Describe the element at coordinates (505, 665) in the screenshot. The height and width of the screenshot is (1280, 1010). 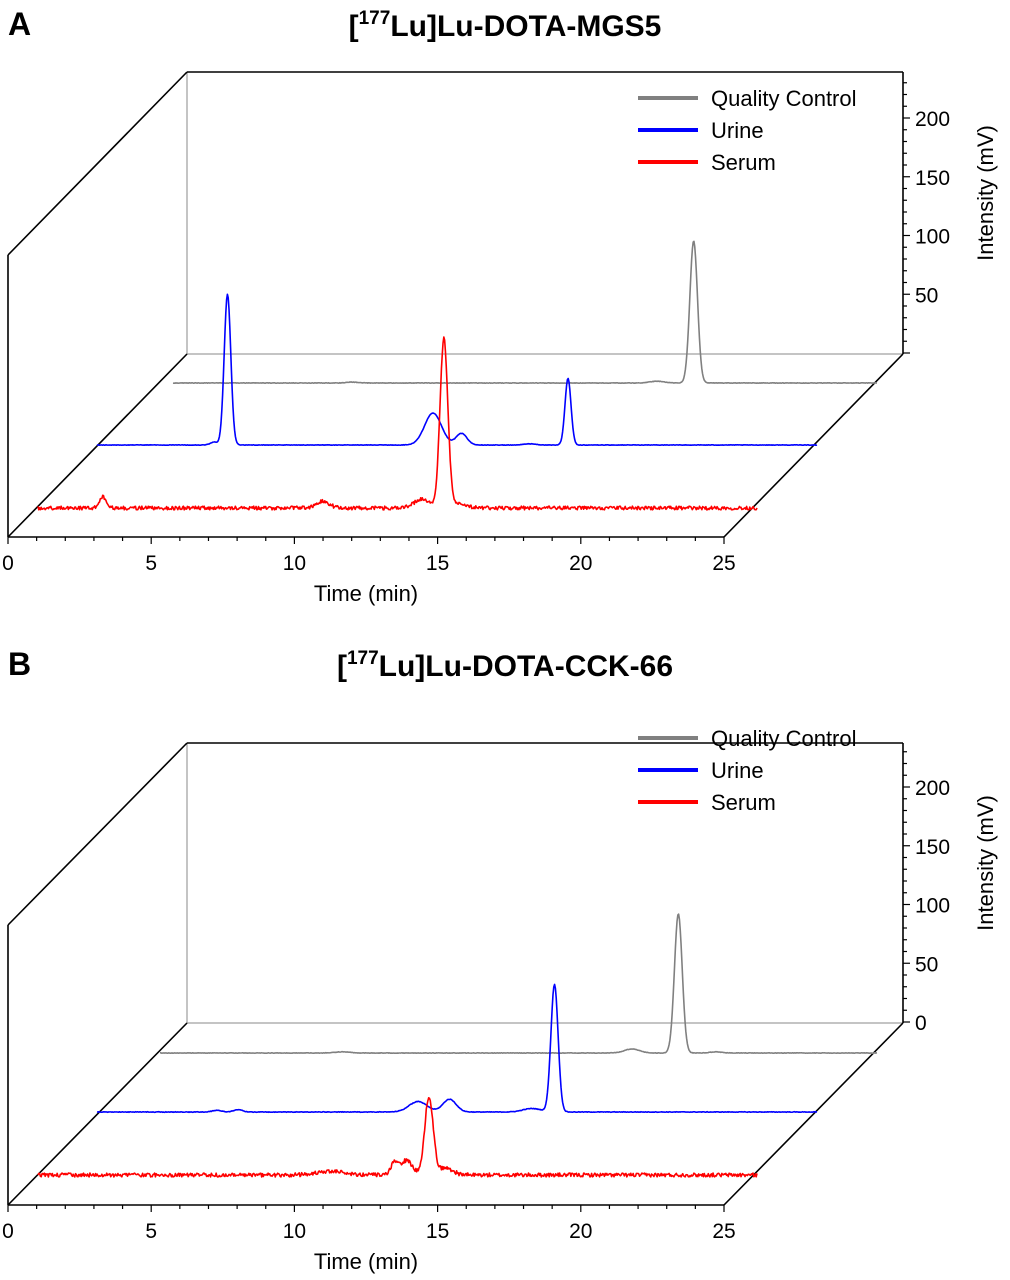
I see `chart-title: [177Lu]Lu-DOTA-CCK-66` at that location.